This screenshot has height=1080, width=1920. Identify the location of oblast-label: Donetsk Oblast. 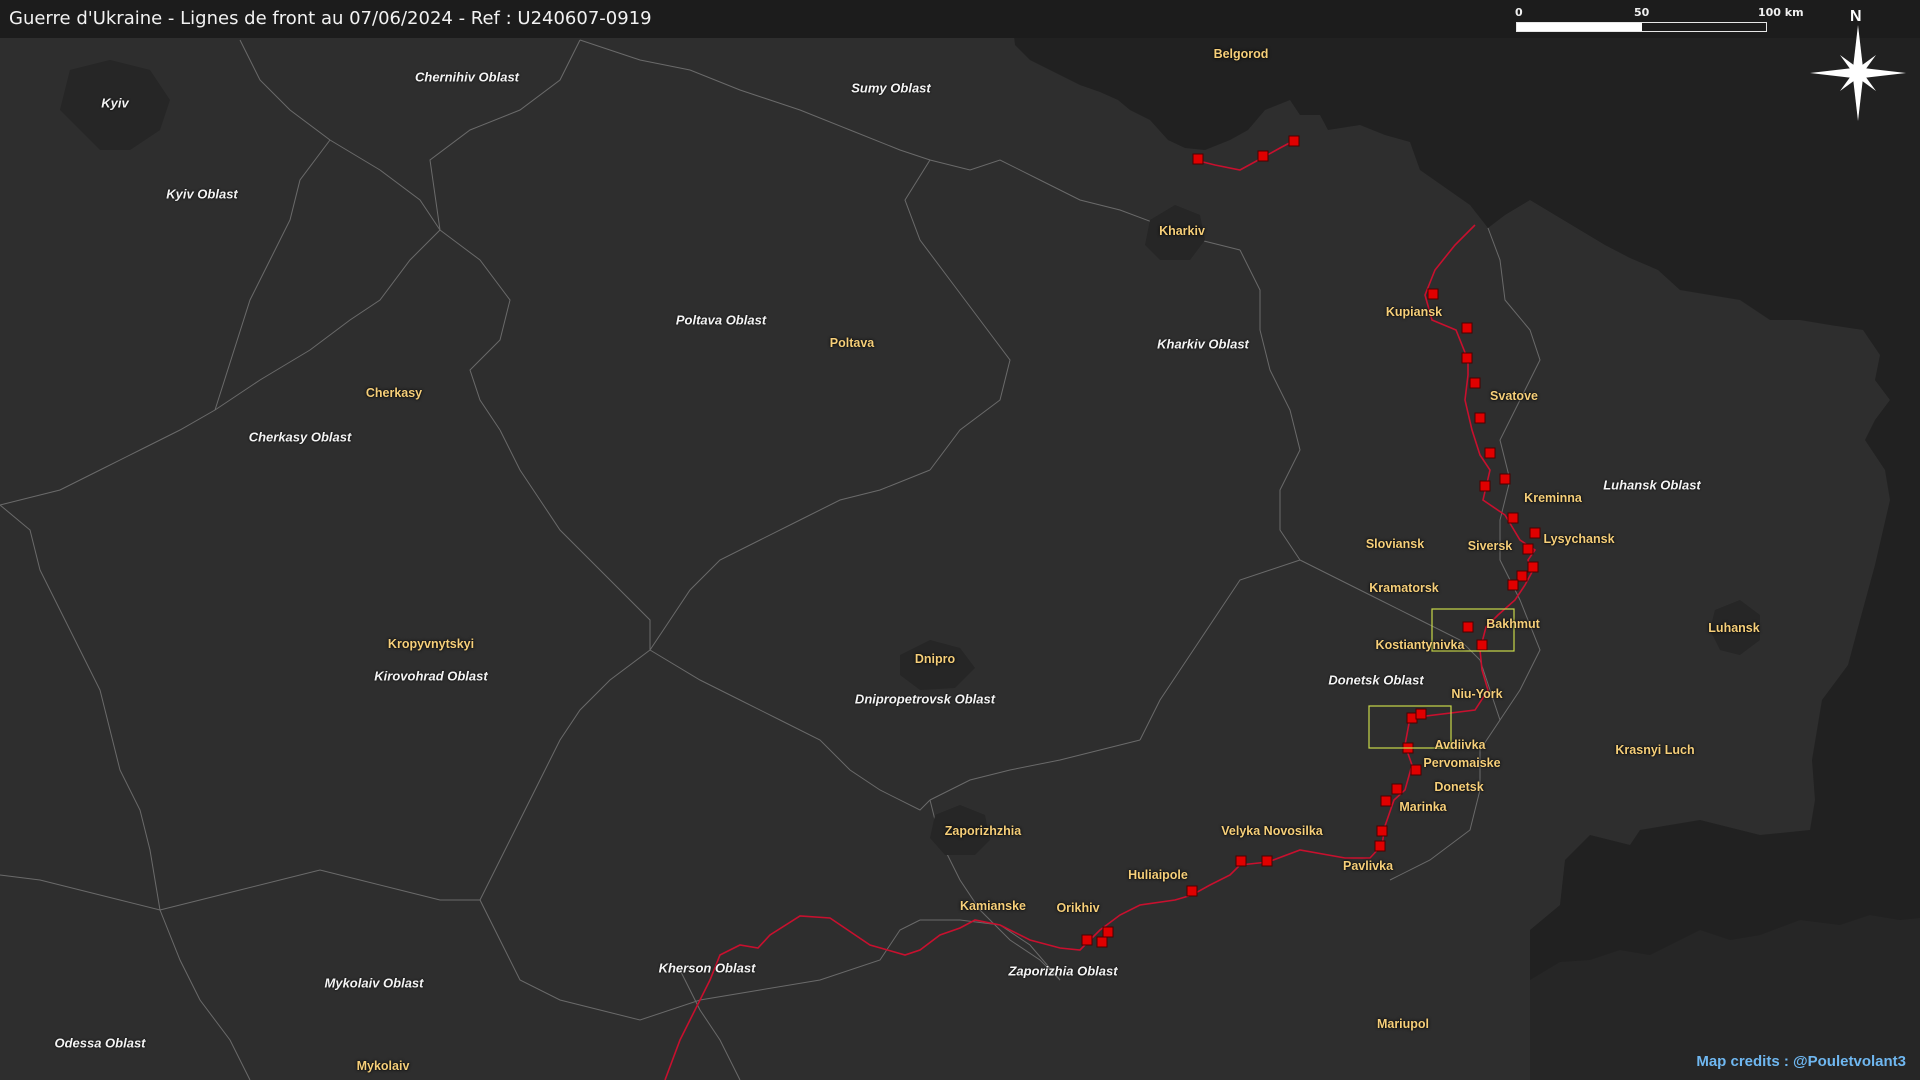
(1376, 680).